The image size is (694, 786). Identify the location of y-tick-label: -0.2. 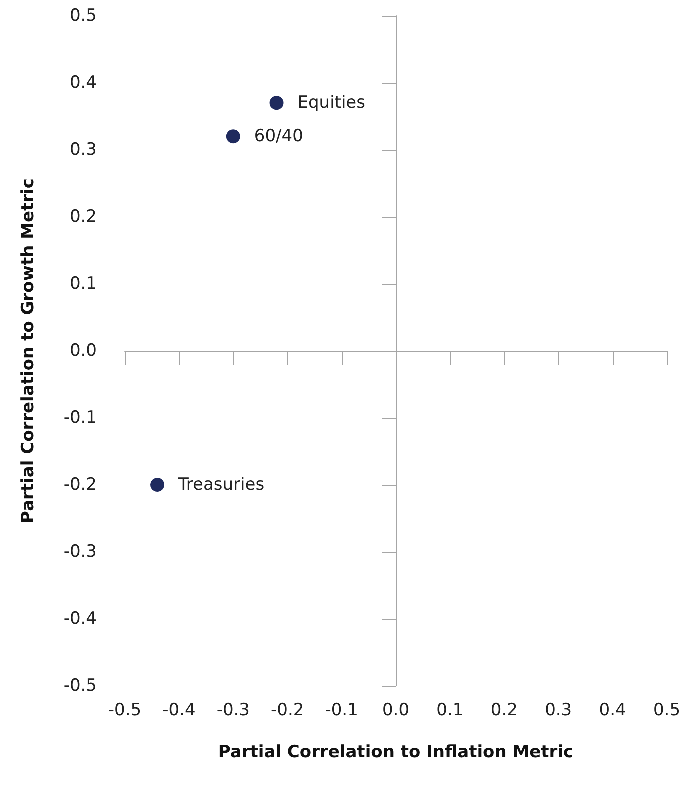
(80, 485).